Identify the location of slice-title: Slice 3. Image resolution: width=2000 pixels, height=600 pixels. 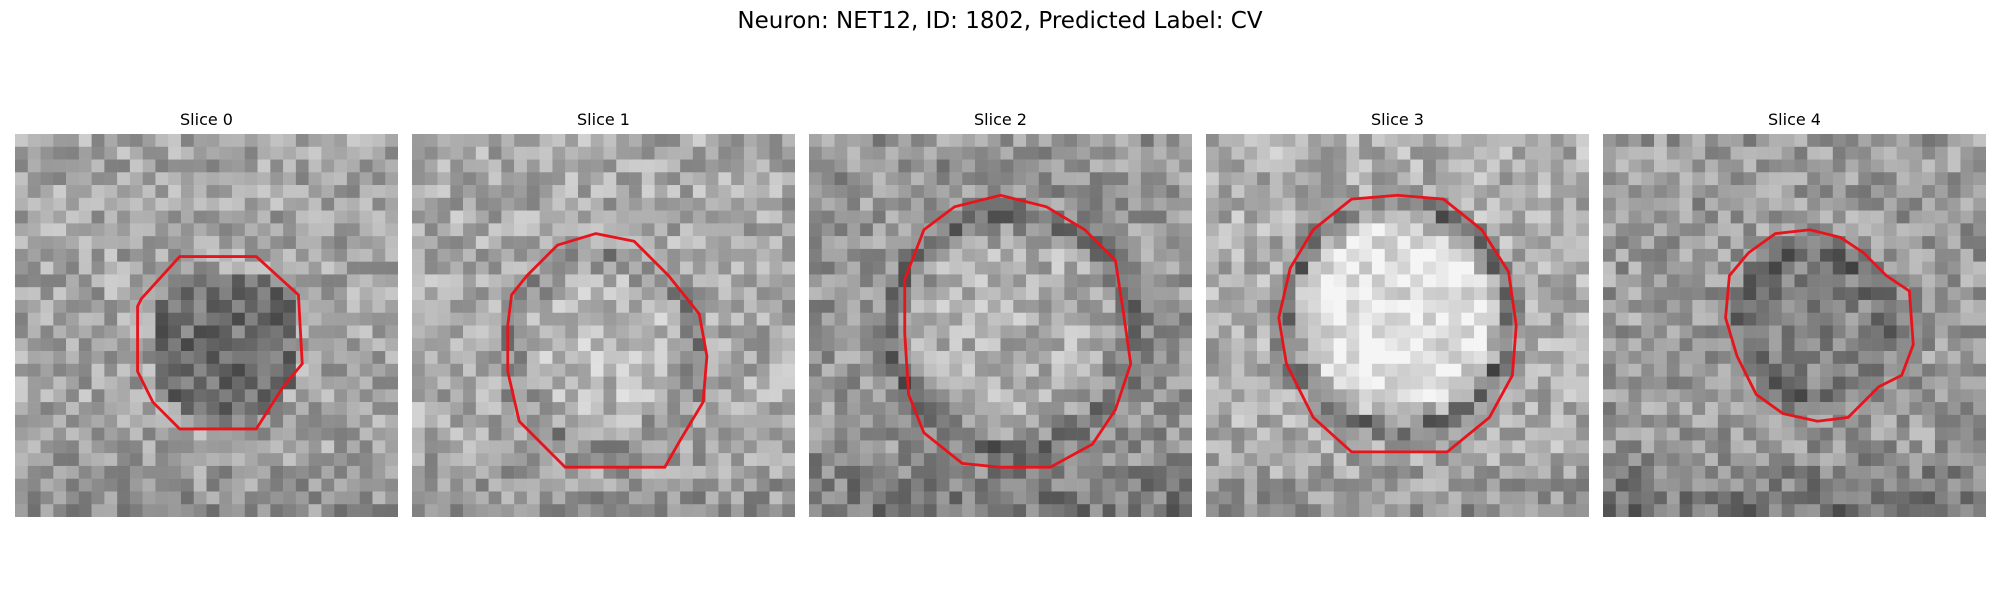
(1397, 119).